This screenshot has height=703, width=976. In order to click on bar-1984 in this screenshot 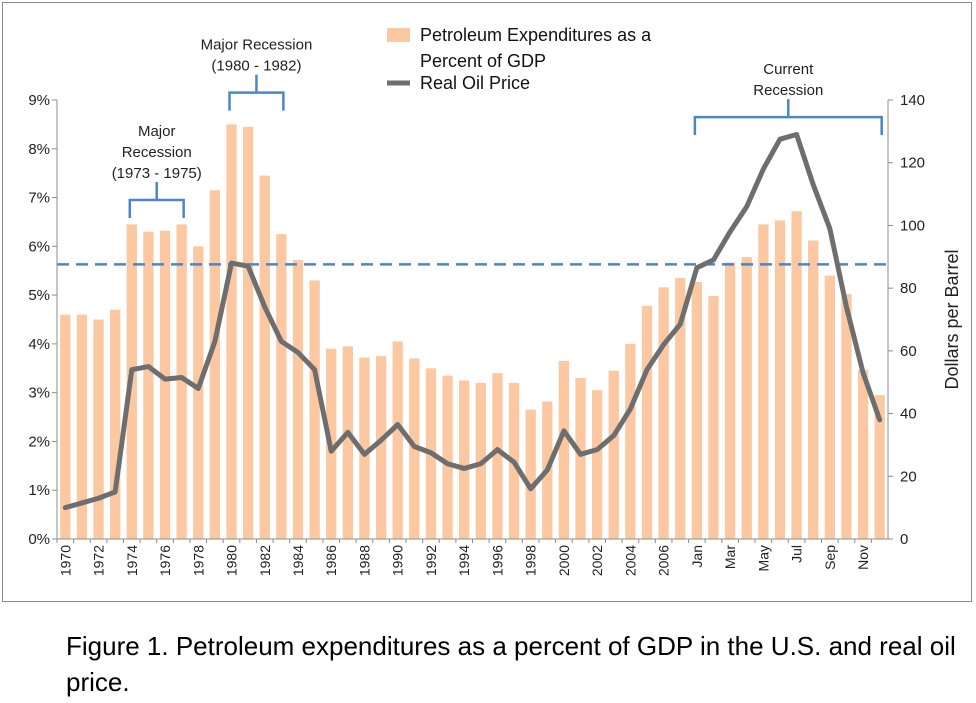, I will do `click(298, 399)`.